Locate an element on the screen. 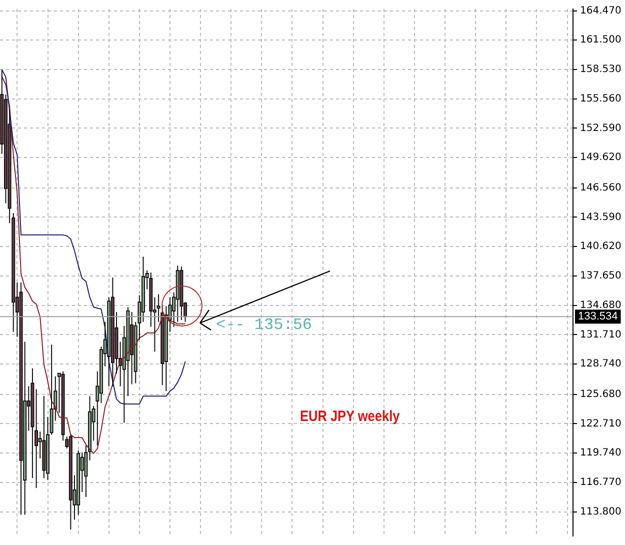 This screenshot has height=545, width=625. y-tick-label: 119.740 is located at coordinates (601, 453).